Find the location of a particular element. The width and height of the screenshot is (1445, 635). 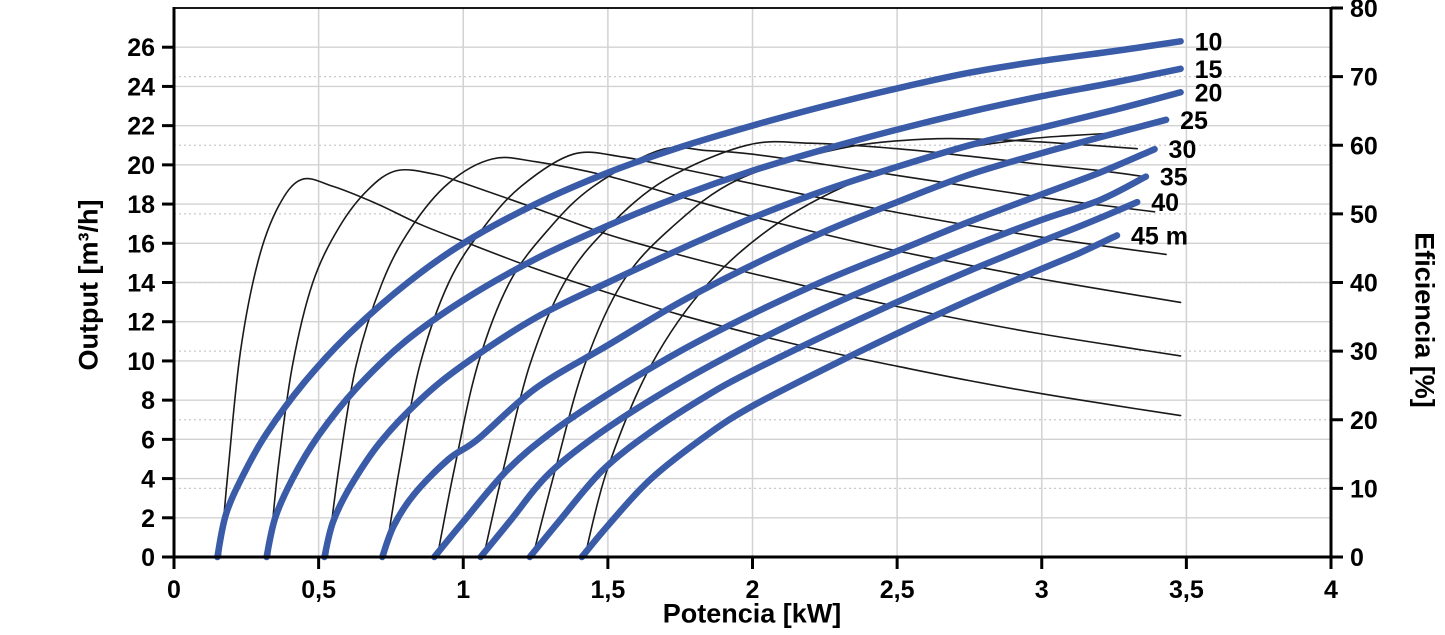

y-left-tick-label-14: 14 is located at coordinates (141, 284).